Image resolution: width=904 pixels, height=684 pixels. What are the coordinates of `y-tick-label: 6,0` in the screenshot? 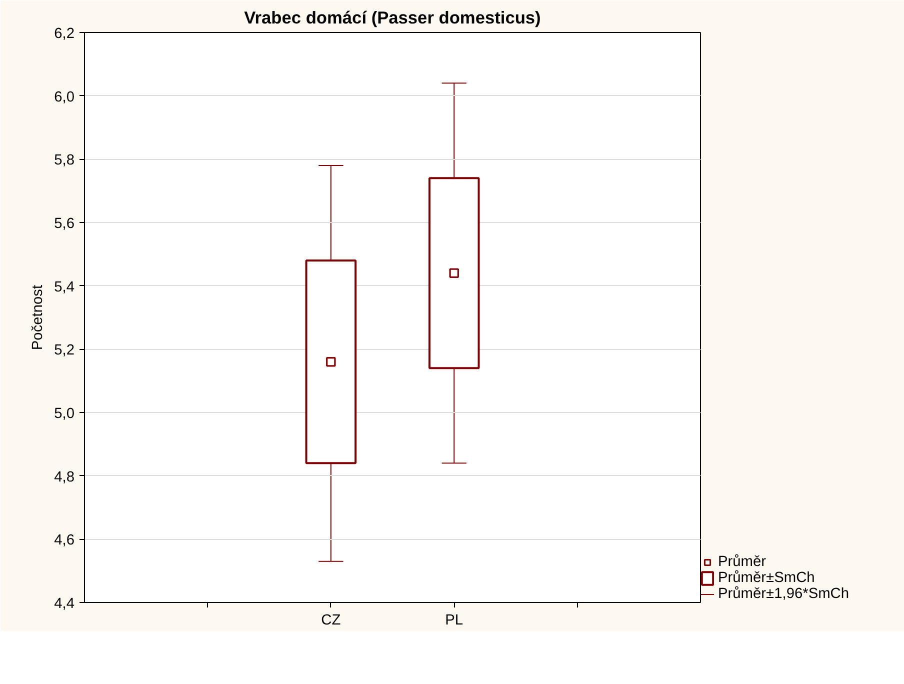 It's located at (64, 97).